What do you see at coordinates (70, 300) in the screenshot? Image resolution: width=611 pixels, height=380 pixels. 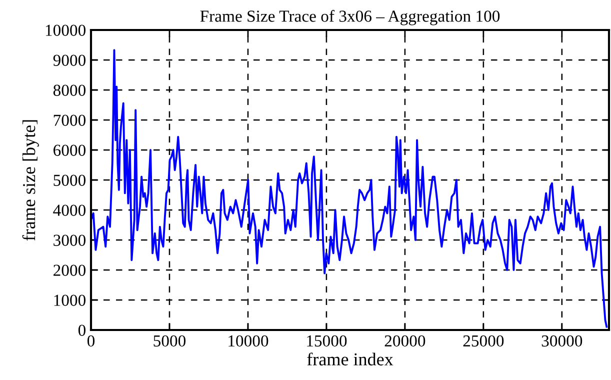 I see `y-tick-label: 1000` at bounding box center [70, 300].